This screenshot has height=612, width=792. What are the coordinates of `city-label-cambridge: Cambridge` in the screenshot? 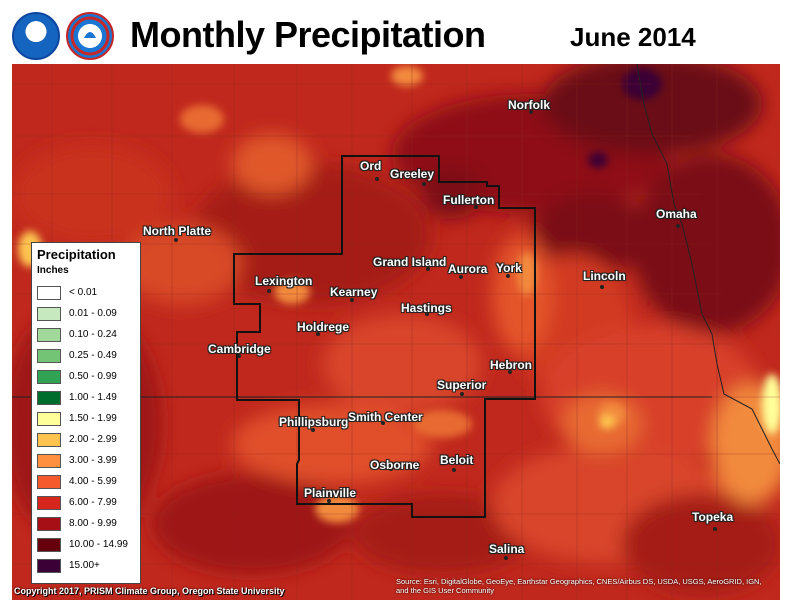 It's located at (239, 349).